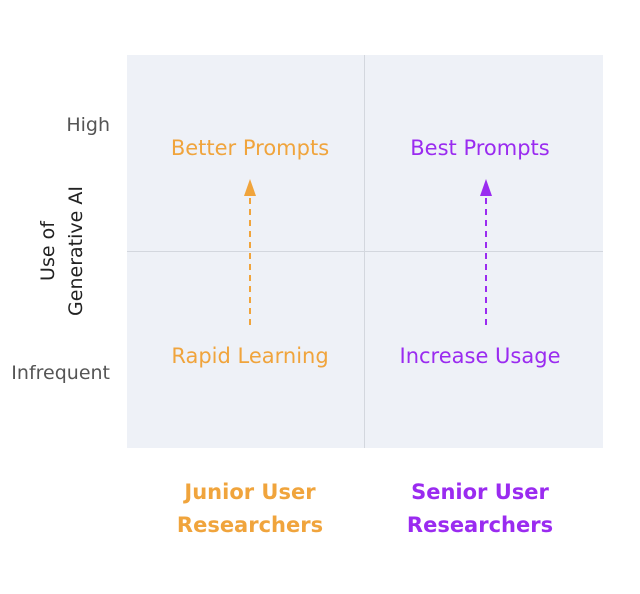 The height and width of the screenshot is (594, 640). Describe the element at coordinates (76, 251) in the screenshot. I see `y-axis-title-line2: Generative AI` at that location.